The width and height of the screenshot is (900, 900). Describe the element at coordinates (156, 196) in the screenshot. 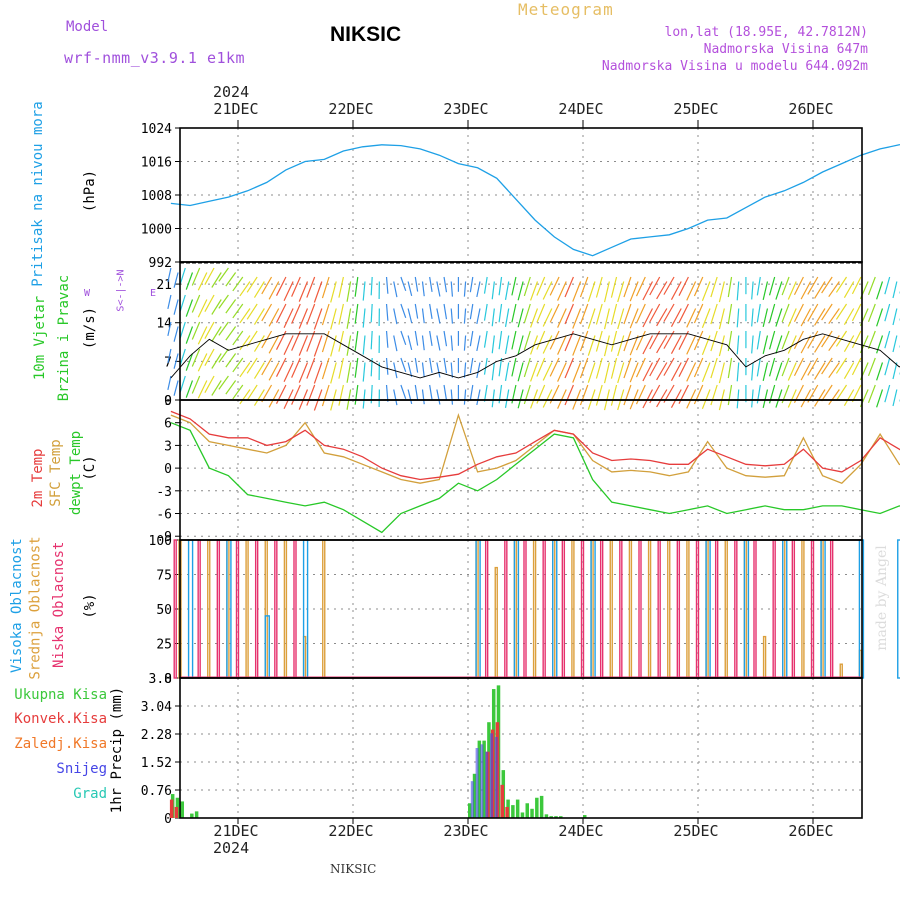

I see `pressure-tick-label: 1008` at that location.